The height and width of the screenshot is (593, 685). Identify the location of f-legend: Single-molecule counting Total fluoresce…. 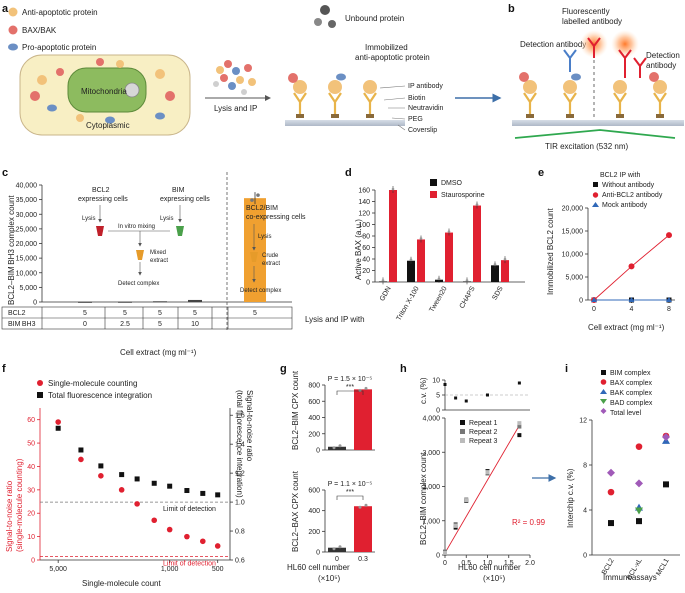
(94, 389).